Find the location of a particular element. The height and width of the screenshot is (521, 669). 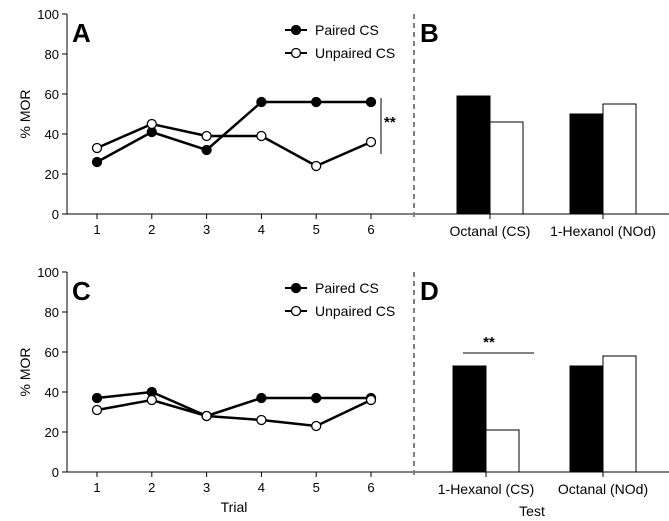

x-axis-label: Trial is located at coordinates (234, 507).